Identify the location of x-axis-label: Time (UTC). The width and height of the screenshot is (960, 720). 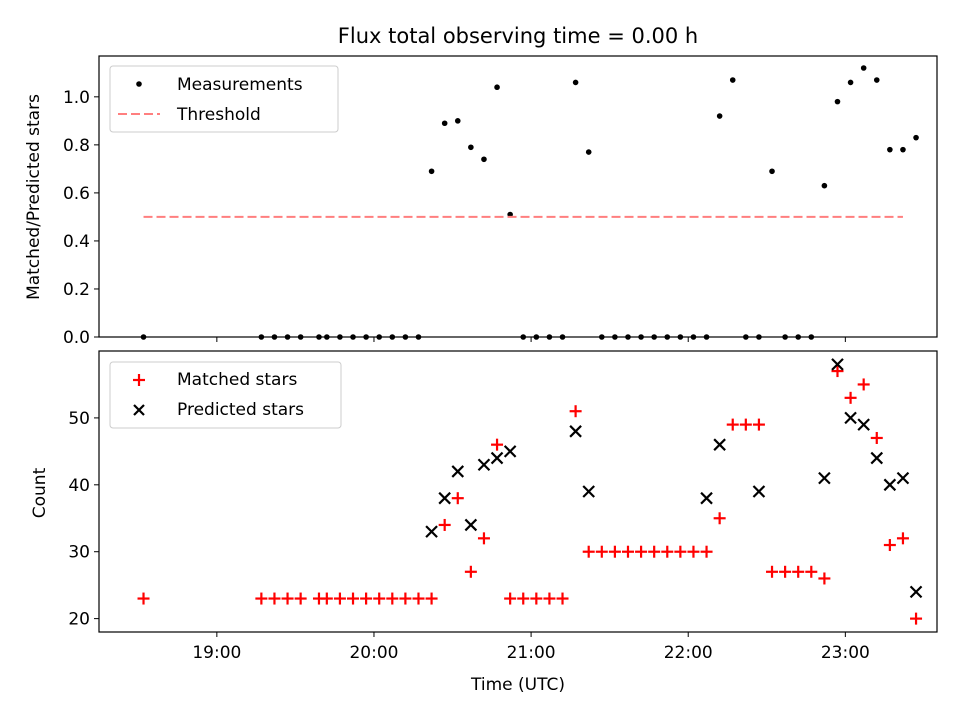
(517, 685).